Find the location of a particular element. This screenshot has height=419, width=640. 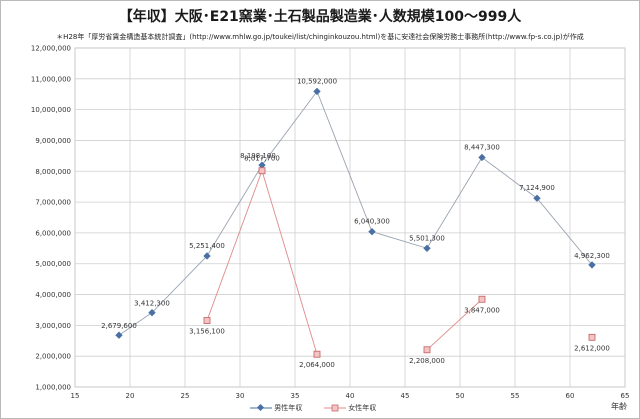

legend-item-female: 女性年収 is located at coordinates (350, 408).